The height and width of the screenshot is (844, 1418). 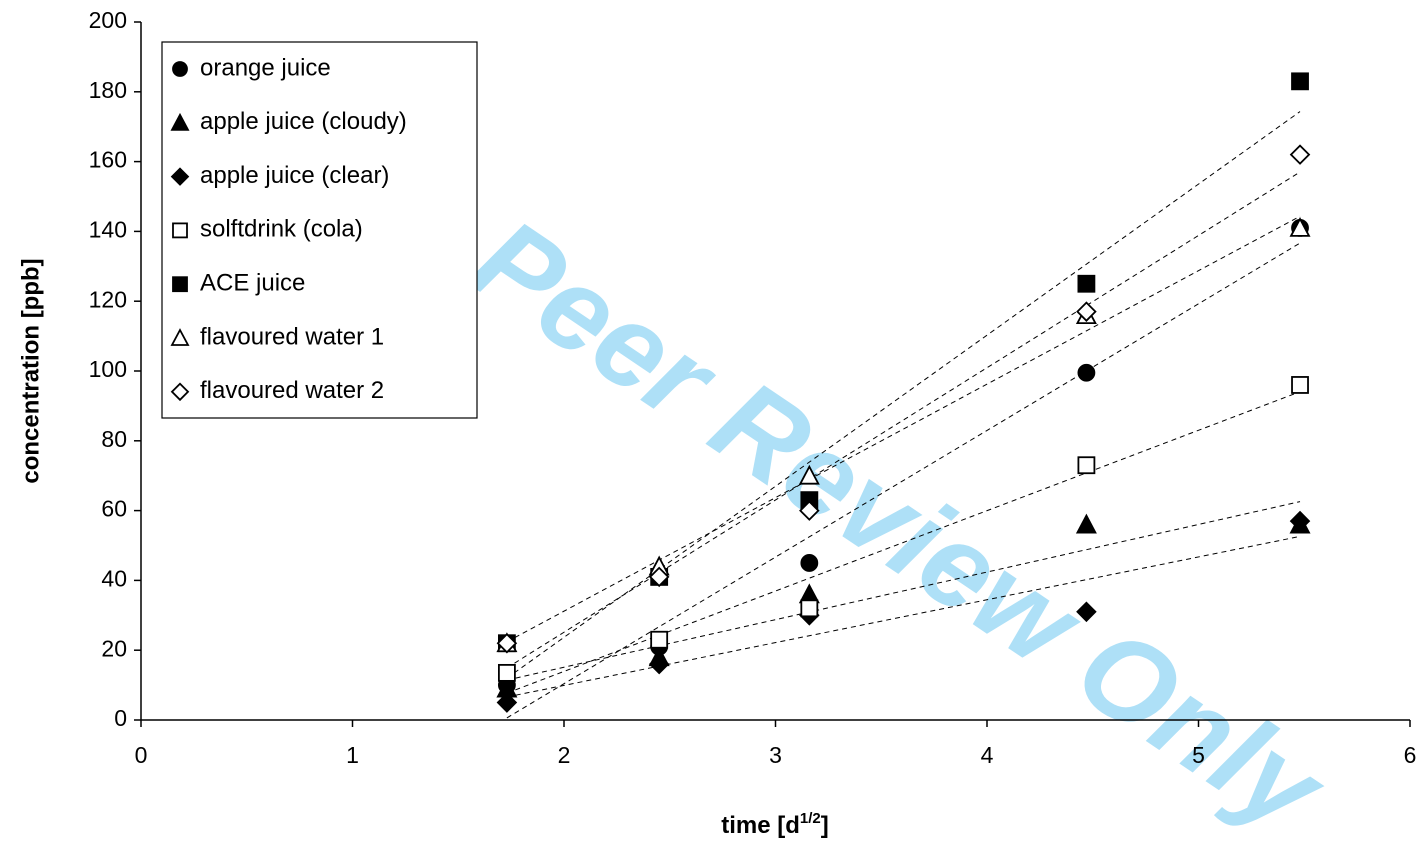 I want to click on y-tick-label: 200, so click(x=108, y=20).